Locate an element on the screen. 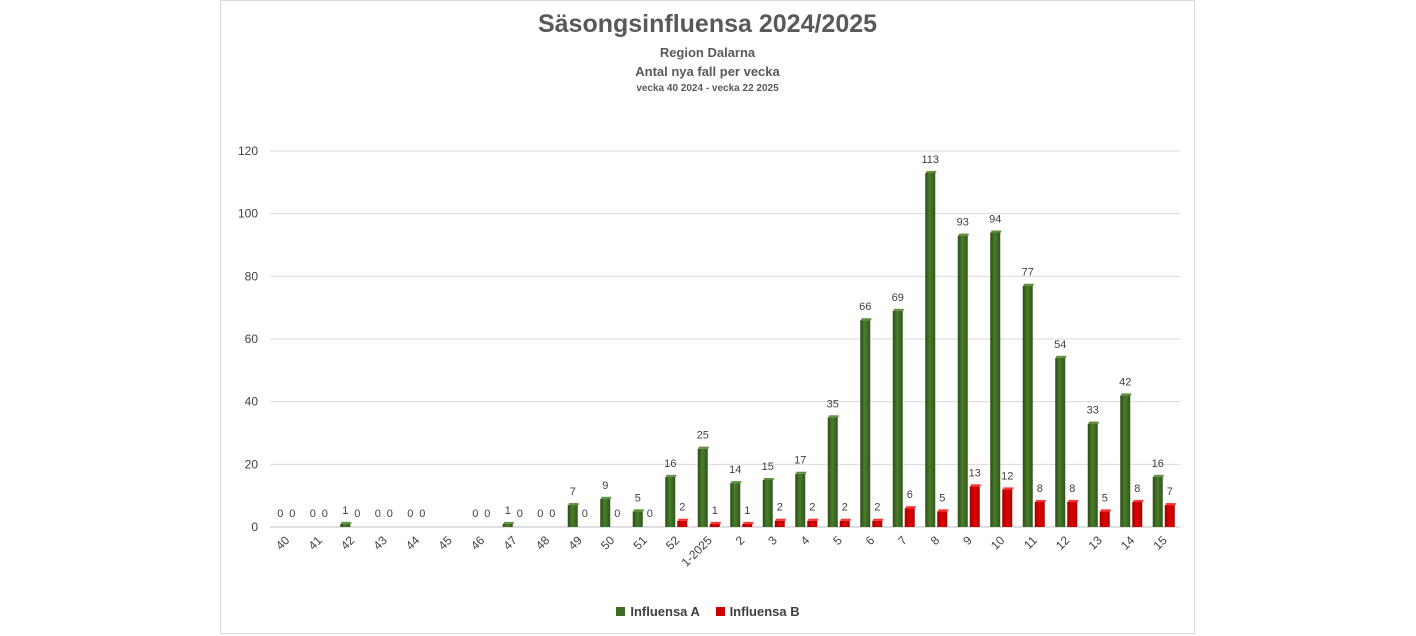  y-tick-label-20: 20 is located at coordinates (252, 464).